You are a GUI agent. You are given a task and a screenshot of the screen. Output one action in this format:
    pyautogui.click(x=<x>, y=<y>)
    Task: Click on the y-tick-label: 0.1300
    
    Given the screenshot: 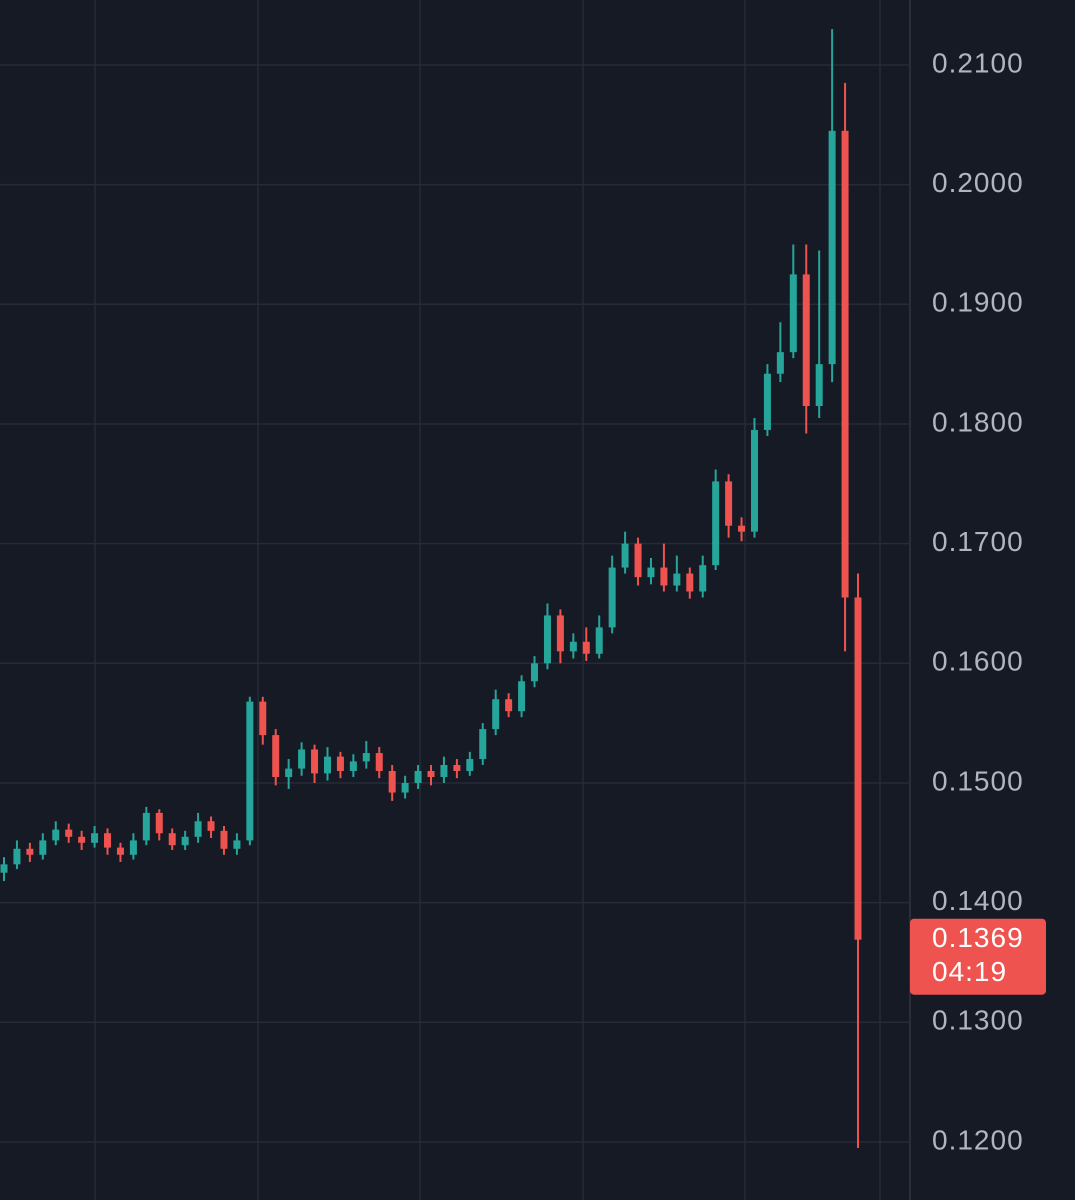 What is the action you would take?
    pyautogui.click(x=978, y=1020)
    